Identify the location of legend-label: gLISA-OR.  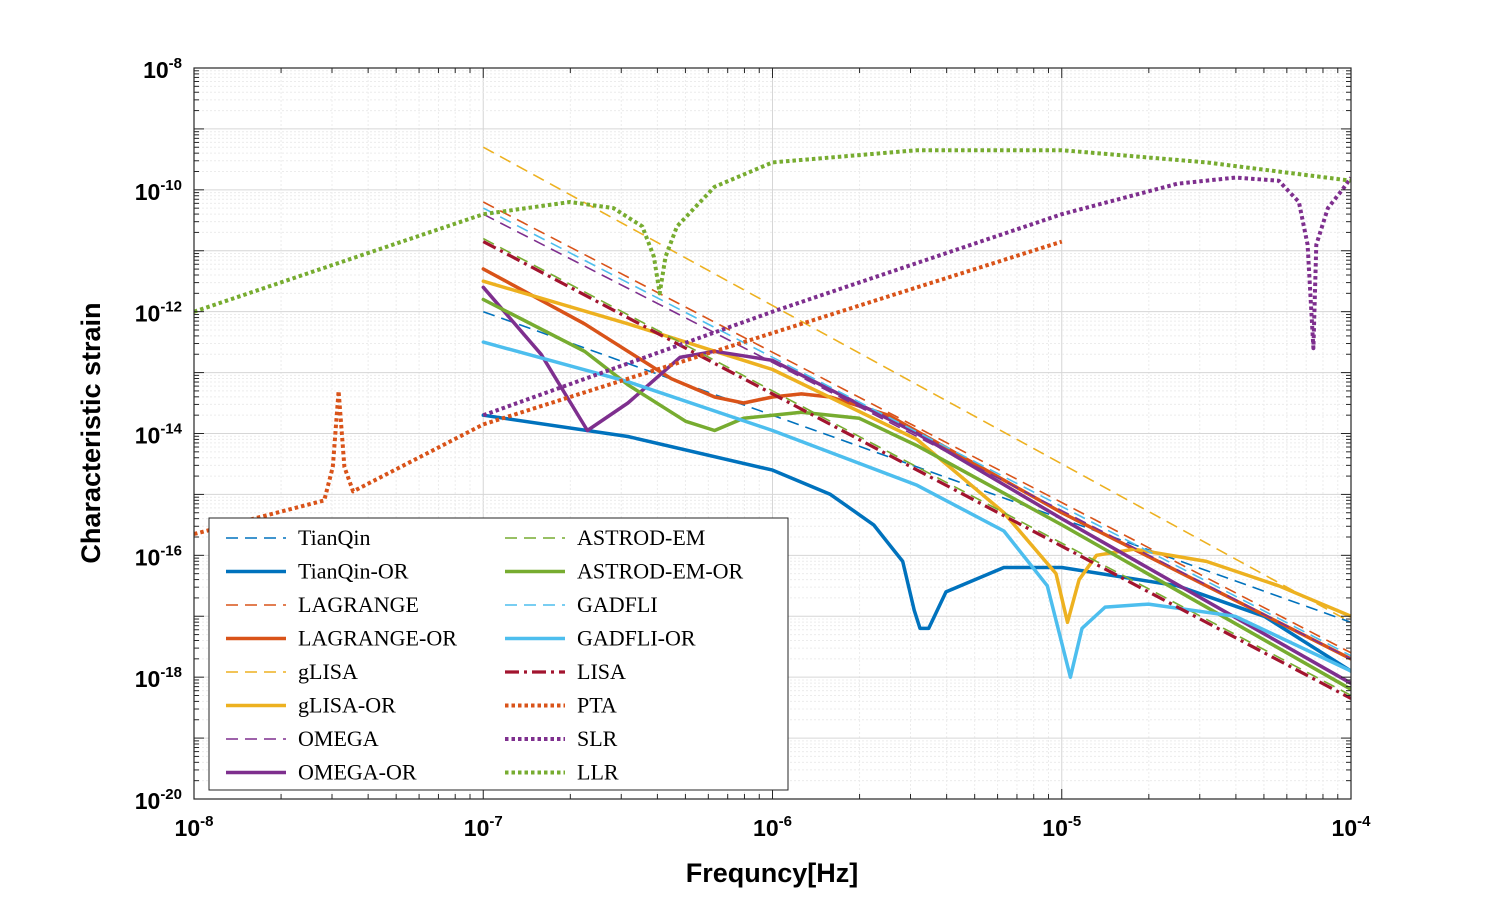
(347, 705).